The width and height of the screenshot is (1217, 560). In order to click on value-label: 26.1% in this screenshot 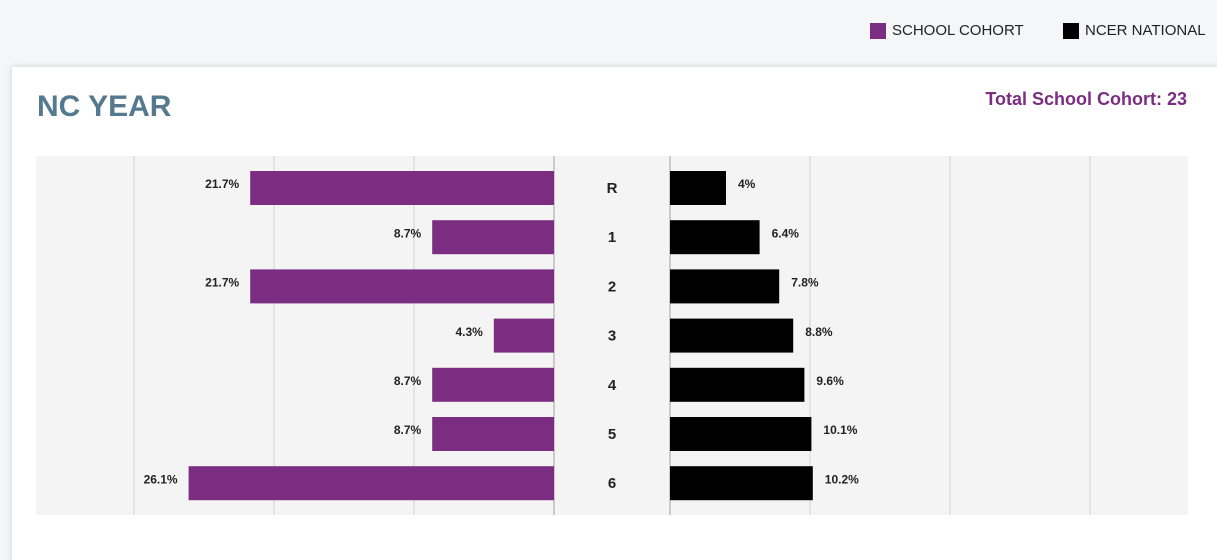, I will do `click(161, 479)`.